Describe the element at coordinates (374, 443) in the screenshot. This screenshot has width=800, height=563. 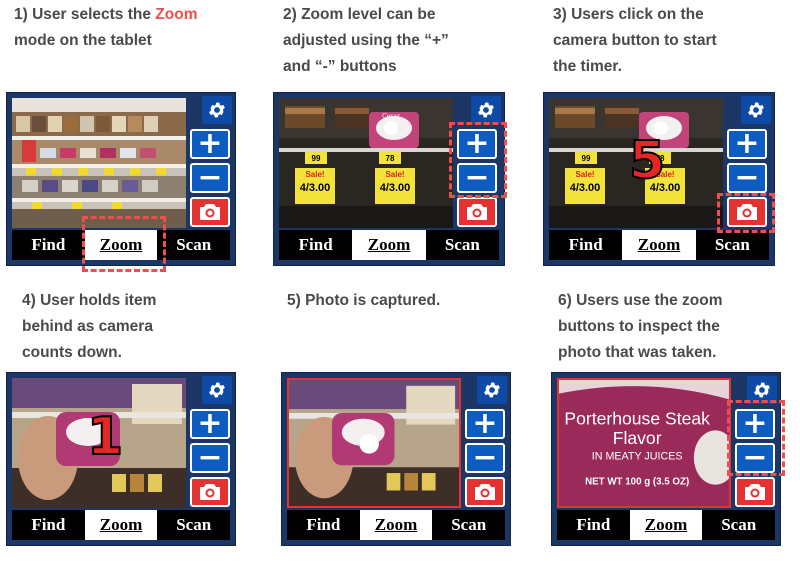
I see `captured-photo` at that location.